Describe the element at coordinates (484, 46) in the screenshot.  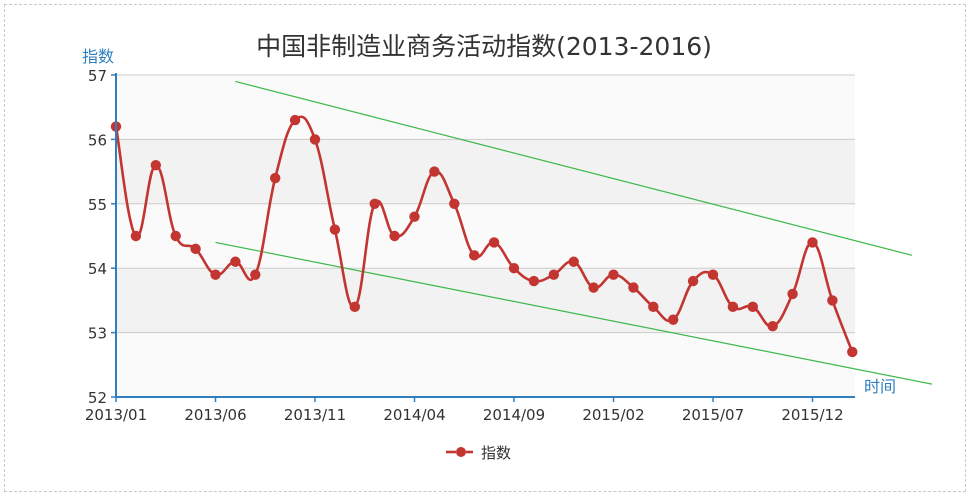
I see `chart-title: 中国非制造业商务活动指数(2013-2016)` at that location.